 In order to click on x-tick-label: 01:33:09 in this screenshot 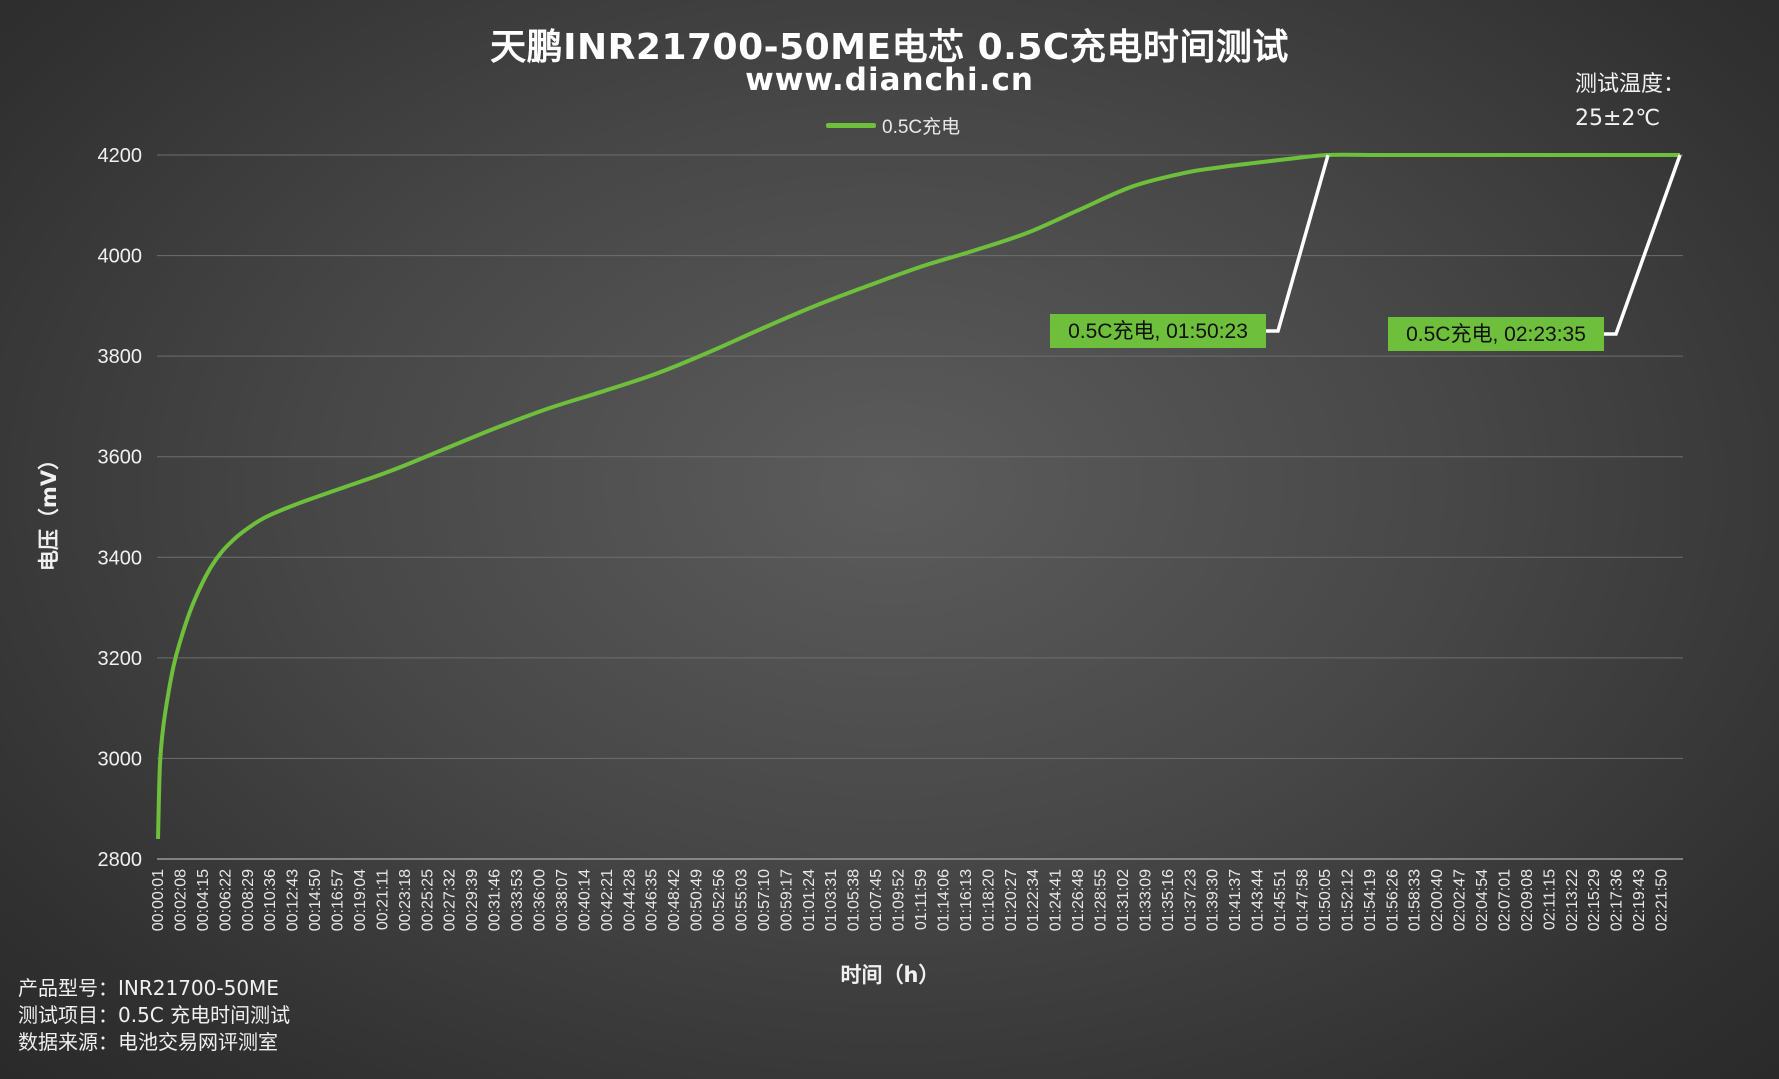, I will do `click(1145, 900)`.